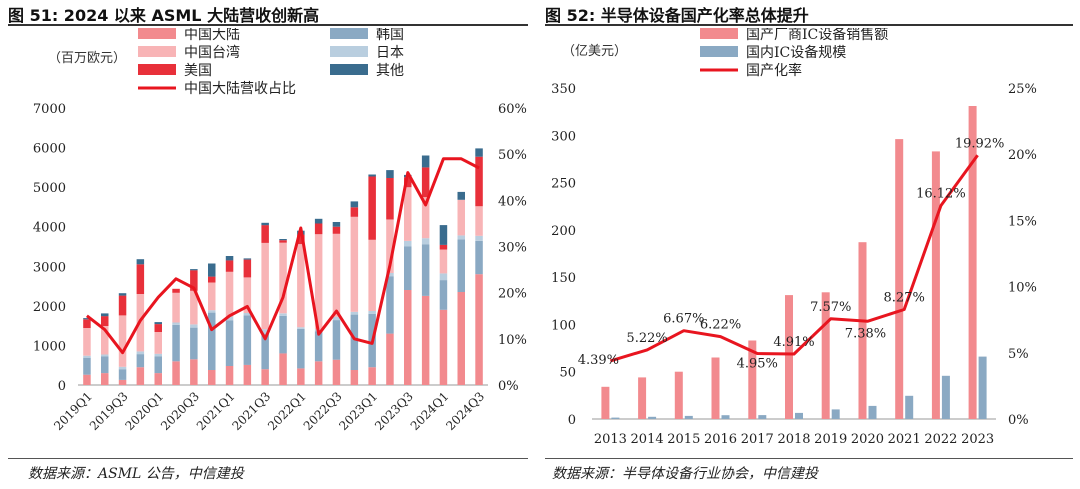 The image size is (1080, 489). What do you see at coordinates (512, 294) in the screenshot?
I see `left-y2-tick-label: 20%` at bounding box center [512, 294].